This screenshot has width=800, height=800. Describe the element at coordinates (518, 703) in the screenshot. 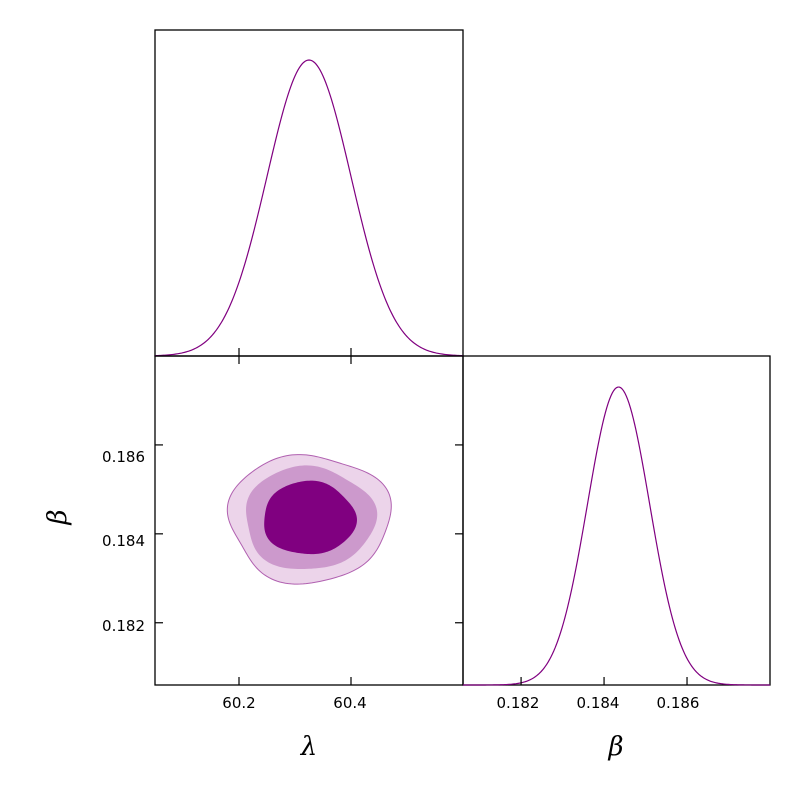

I see `x-tick-label-beta-1: 0.182` at that location.